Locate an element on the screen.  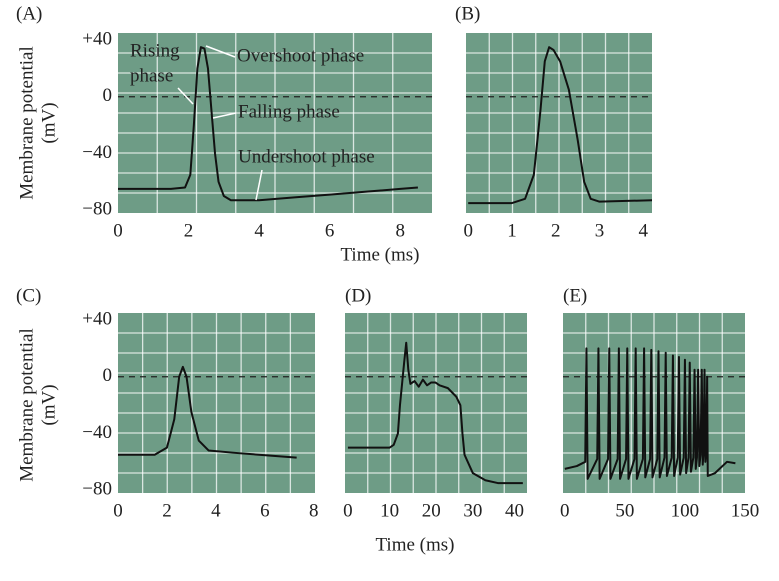
x-tick-label: 1 is located at coordinates (512, 230).